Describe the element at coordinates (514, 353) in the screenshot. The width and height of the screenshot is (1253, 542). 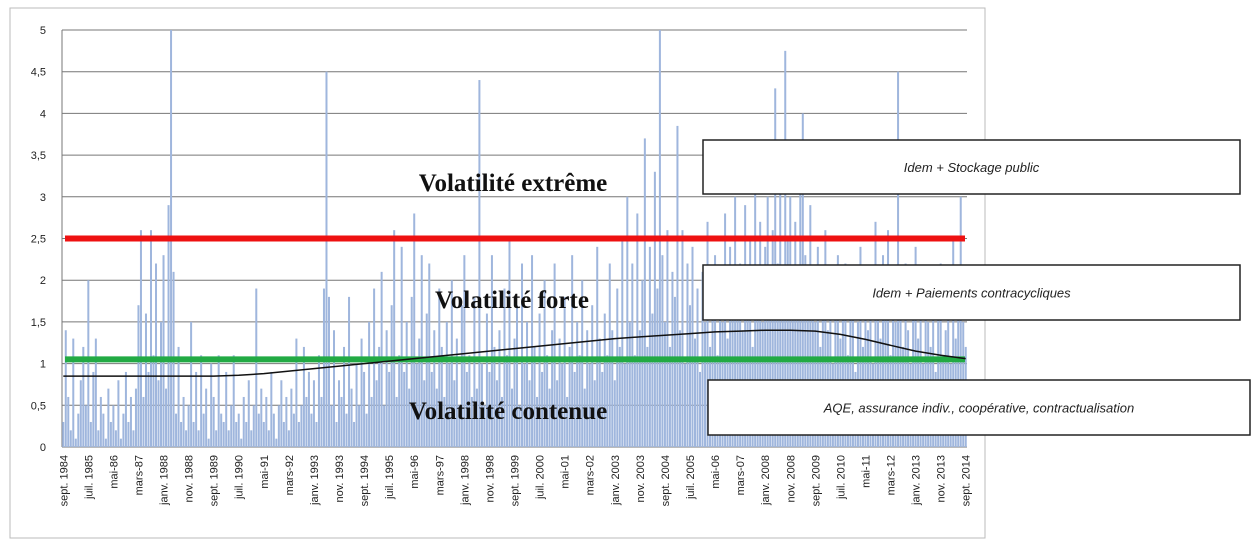
I see `trend-line` at that location.